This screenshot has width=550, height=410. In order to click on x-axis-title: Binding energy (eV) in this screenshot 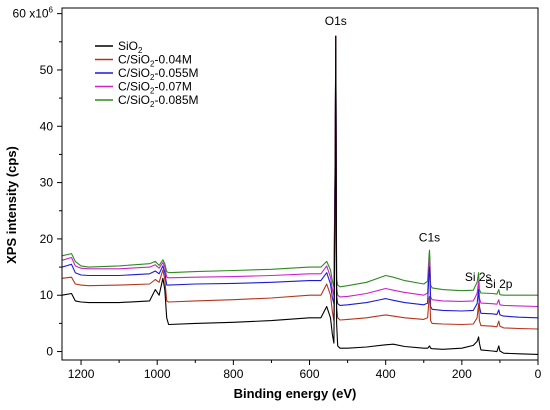, I will do `click(295, 393)`.